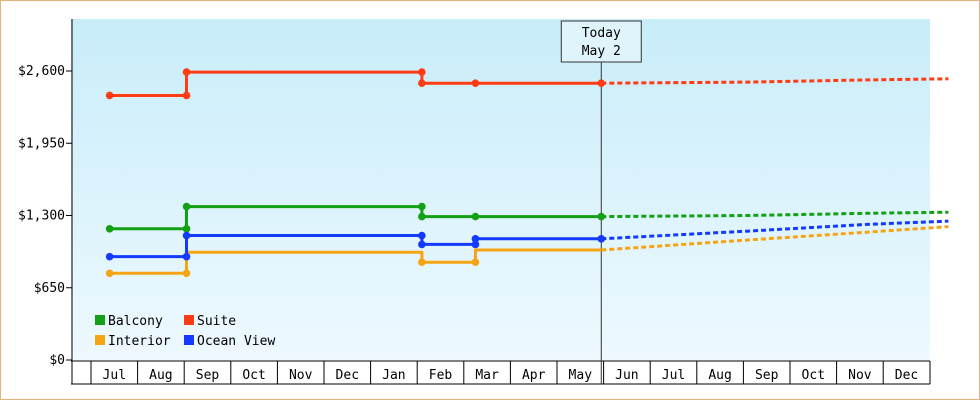 The image size is (980, 404). Describe the element at coordinates (135, 321) in the screenshot. I see `balcony-legend-label: Balcony` at that location.